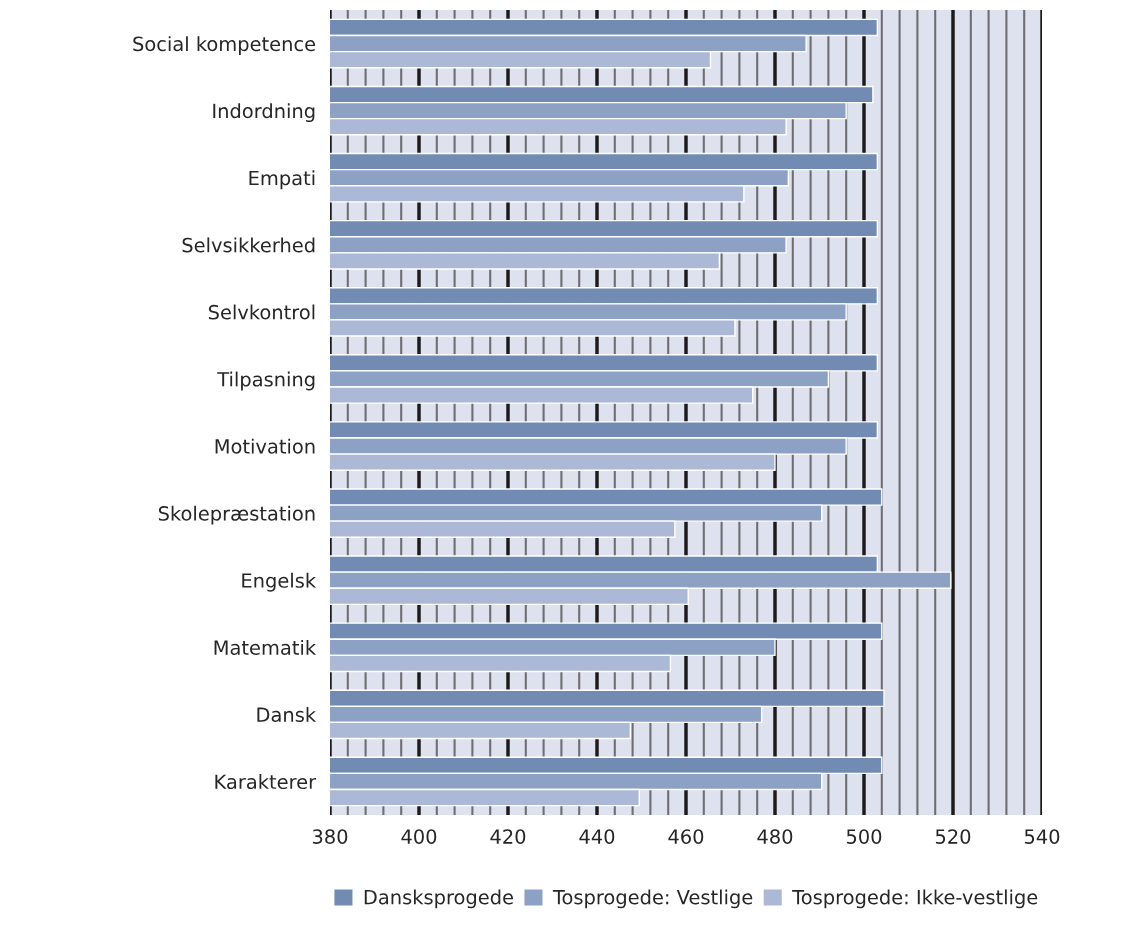 The image size is (1129, 940). Describe the element at coordinates (864, 836) in the screenshot. I see `x-tick-label: 500` at that location.